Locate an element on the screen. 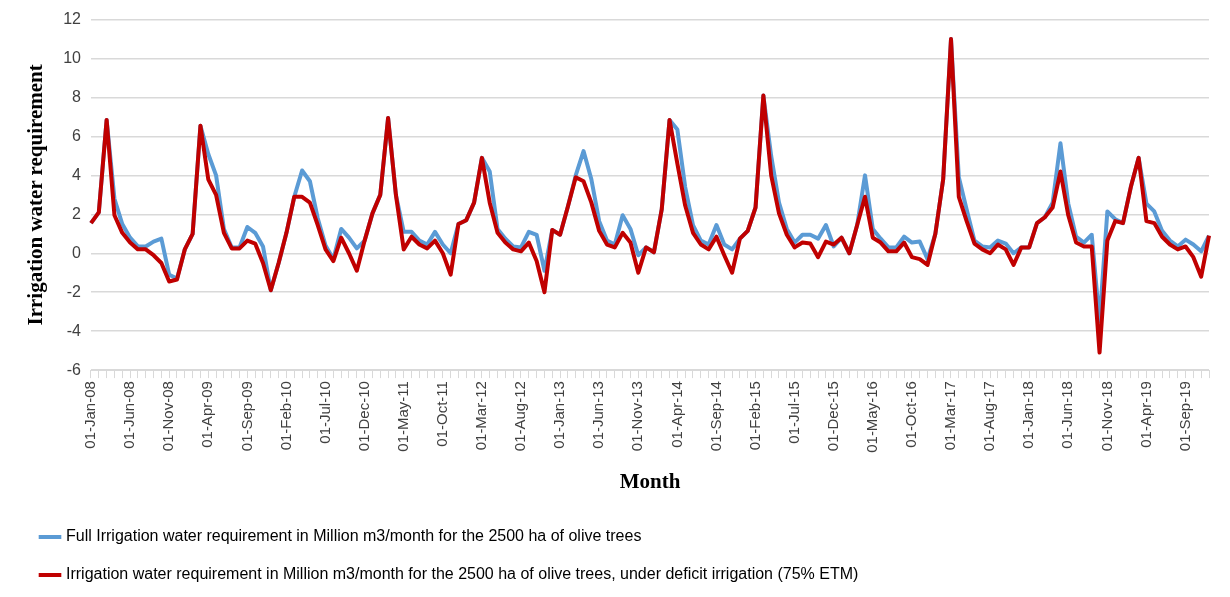  y-tick-label: 2 is located at coordinates (77, 213).